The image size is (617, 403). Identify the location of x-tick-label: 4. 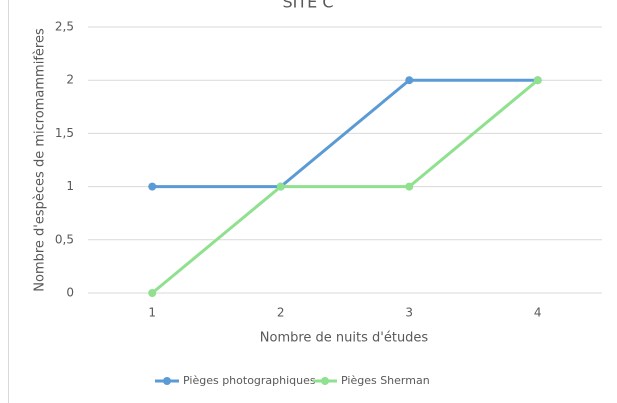
(538, 313).